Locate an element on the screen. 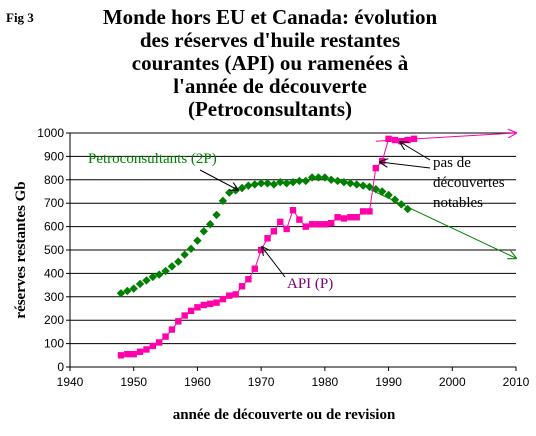  y-tick-label-1000: 1000 is located at coordinates (50, 133).